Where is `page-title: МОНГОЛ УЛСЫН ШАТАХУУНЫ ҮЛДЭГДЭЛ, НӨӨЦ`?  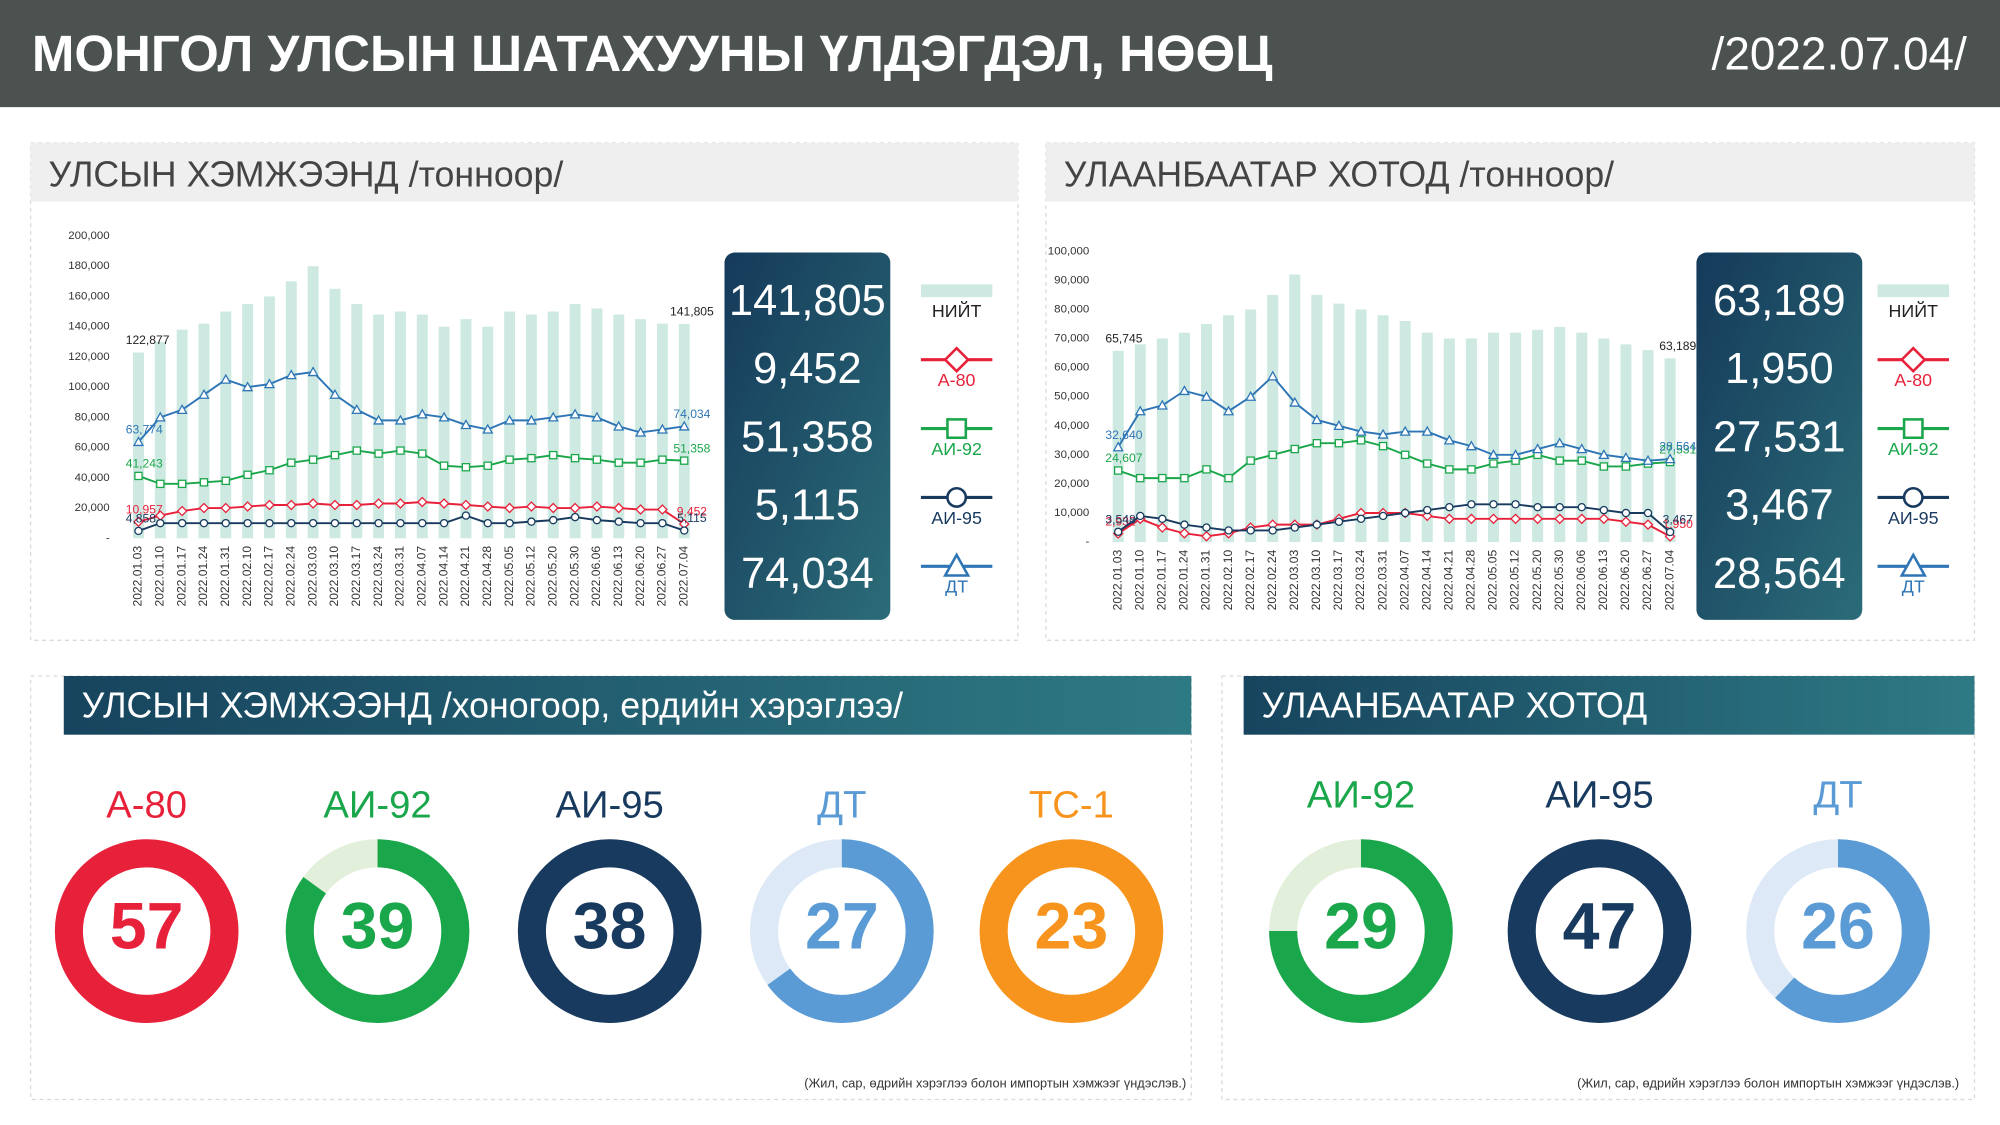
page-title: МОНГОЛ УЛСЫН ШАТАХУУНЫ ҮЛДЭГДЭЛ, НӨӨЦ is located at coordinates (652, 53).